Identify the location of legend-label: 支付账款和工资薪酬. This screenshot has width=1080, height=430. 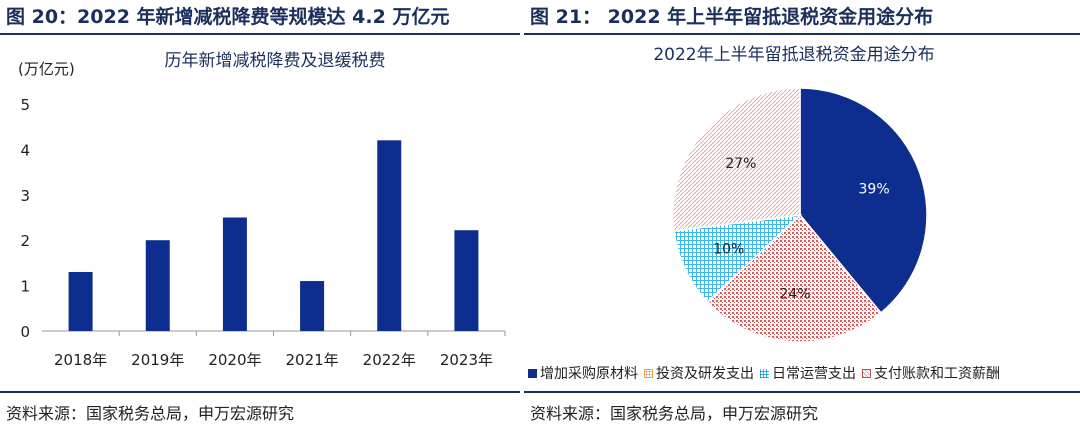
(937, 374).